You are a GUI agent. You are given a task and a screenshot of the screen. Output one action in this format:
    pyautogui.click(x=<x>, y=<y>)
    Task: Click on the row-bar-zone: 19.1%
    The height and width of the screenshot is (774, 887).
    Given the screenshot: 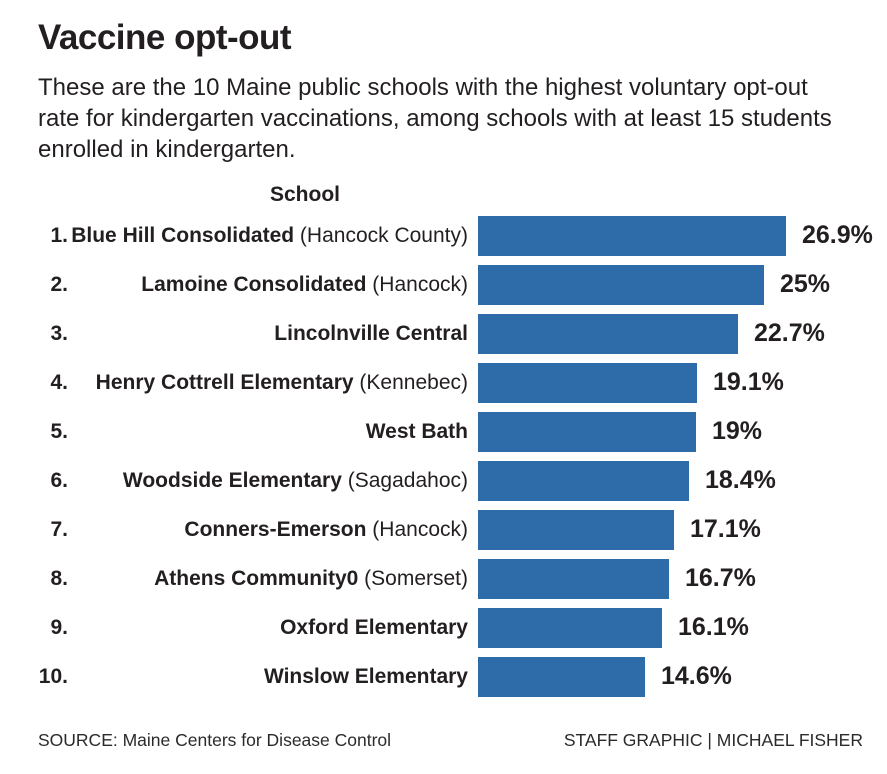 What is the action you would take?
    pyautogui.click(x=682, y=382)
    